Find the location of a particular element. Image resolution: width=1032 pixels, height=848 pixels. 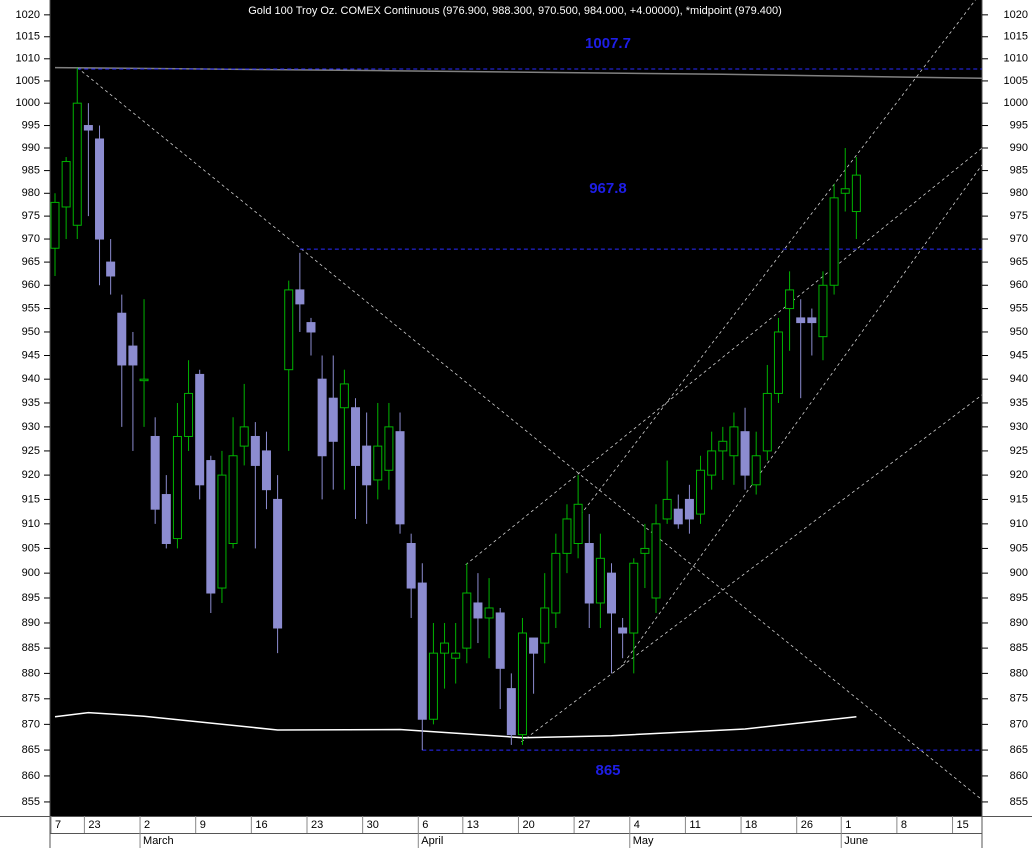

y-tick-label: 990 is located at coordinates (31, 148).